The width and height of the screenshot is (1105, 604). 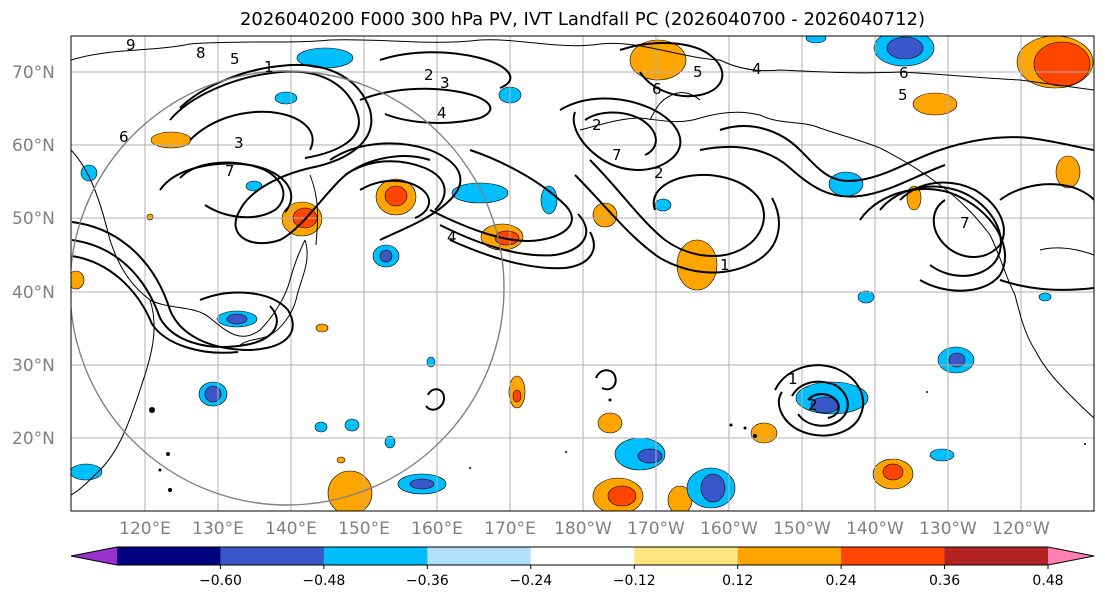 I want to click on latitude-labels: 70°N 60°N 50°N 40°N 30°N 20°N, so click(x=33, y=256).